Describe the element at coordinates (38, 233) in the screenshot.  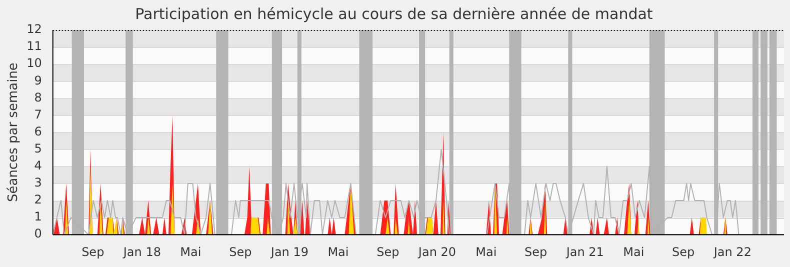
I see `y-tick-label: 0` at that location.